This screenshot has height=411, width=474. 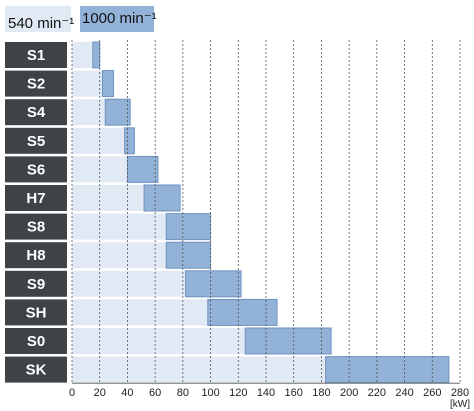 I want to click on x-tick-label: 140, so click(x=266, y=393).